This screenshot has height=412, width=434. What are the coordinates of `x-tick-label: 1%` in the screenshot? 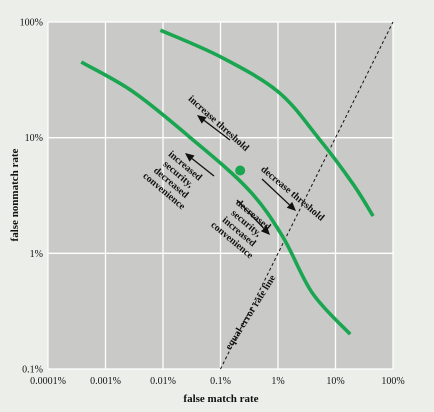 It's located at (277, 381).